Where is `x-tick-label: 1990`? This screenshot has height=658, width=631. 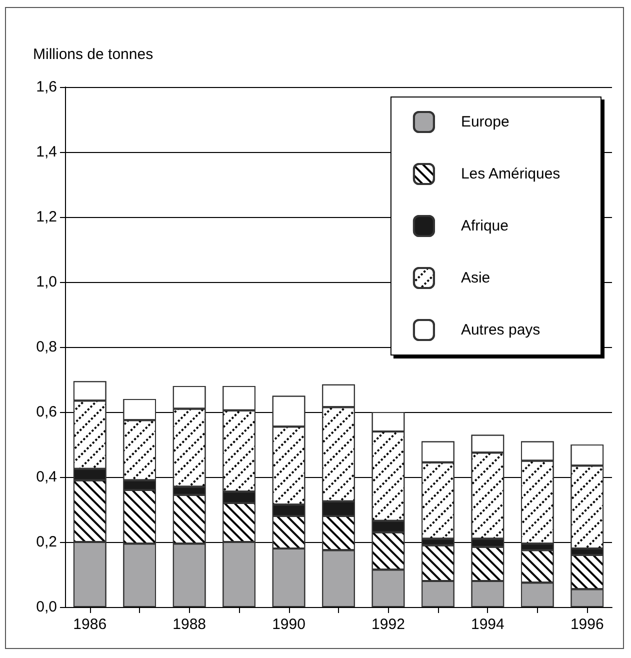
x-tick-label: 1990 is located at coordinates (289, 624).